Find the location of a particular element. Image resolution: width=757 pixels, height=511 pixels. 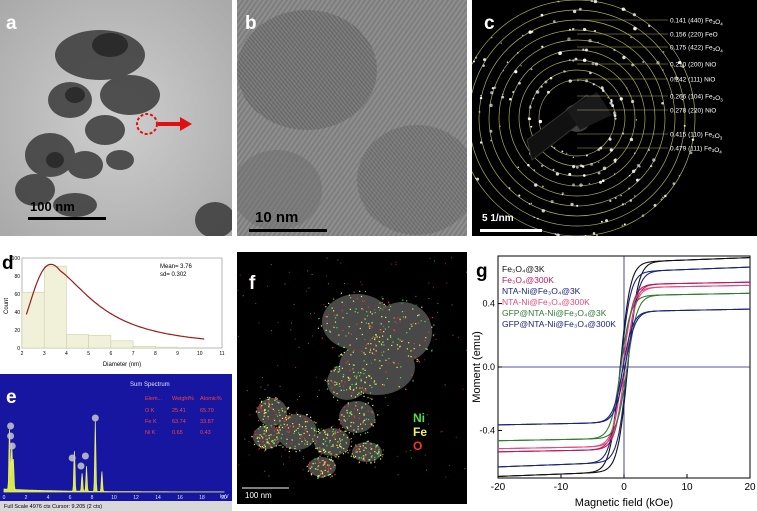

tem-image-a is located at coordinates (116, 118).